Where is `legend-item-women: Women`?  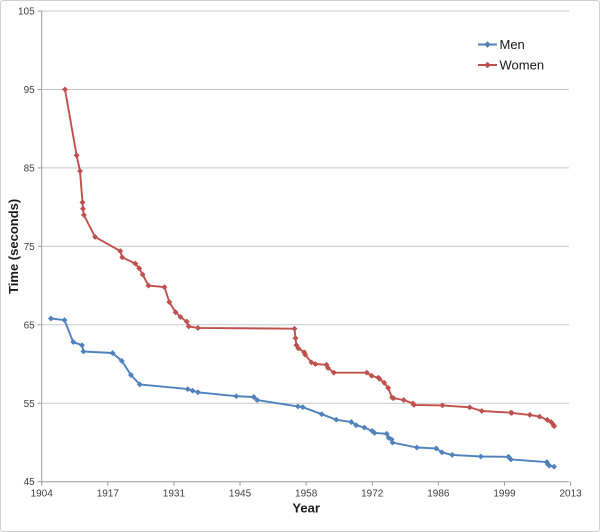 legend-item-women: Women is located at coordinates (511, 65).